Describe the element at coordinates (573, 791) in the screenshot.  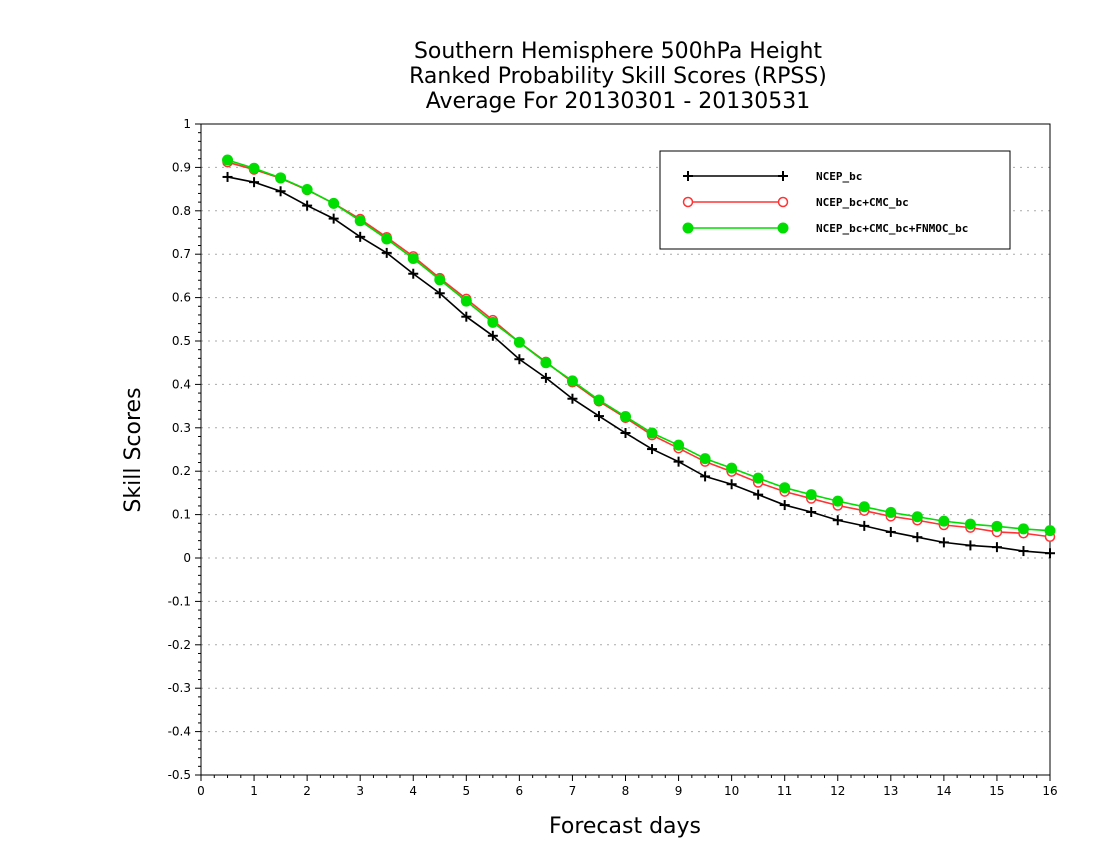
I see `x-tick-label: 7` at that location.